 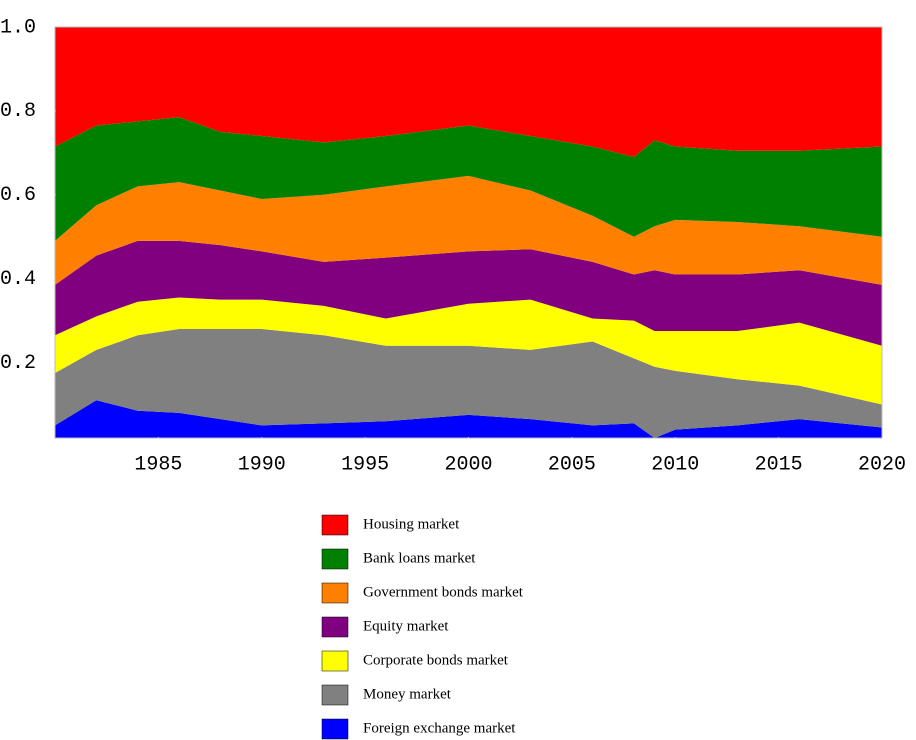 What do you see at coordinates (406, 626) in the screenshot?
I see `legend-label: Equity market` at bounding box center [406, 626].